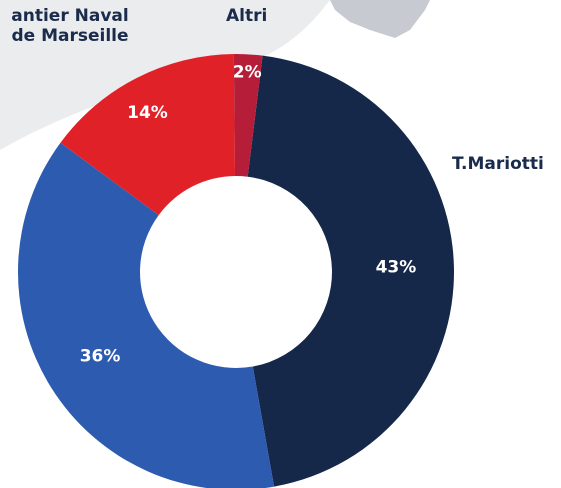  I want to click on label-t-mariotti: T.Mariotti, so click(498, 164).